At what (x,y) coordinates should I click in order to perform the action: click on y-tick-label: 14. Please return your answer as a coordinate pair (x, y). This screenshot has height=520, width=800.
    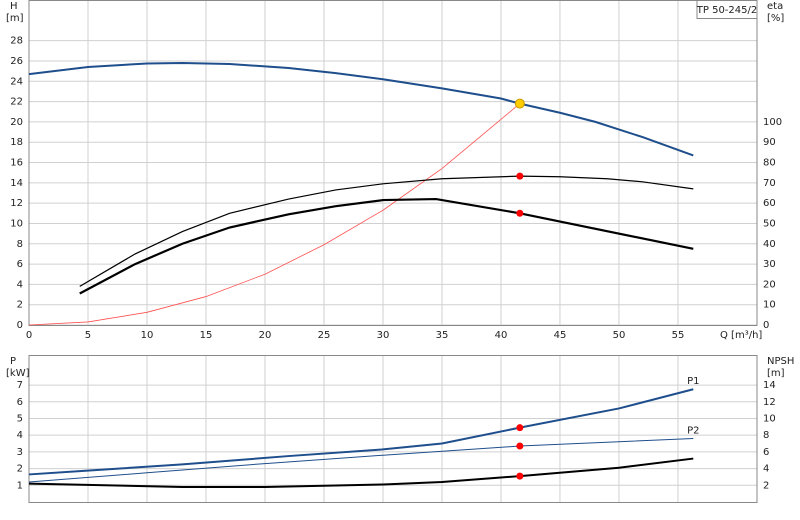
    Looking at the image, I should click on (16, 183).